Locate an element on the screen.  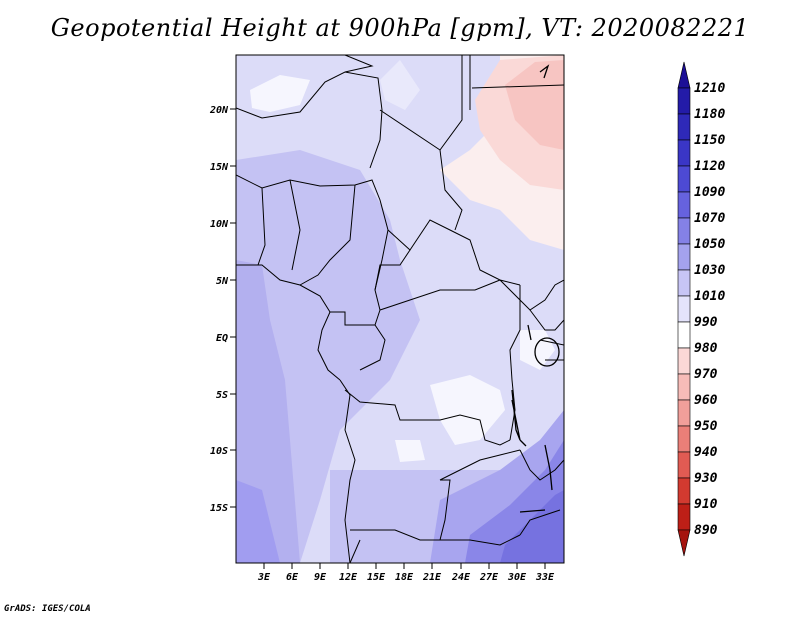
lon-label: 18E is located at coordinates (404, 577).